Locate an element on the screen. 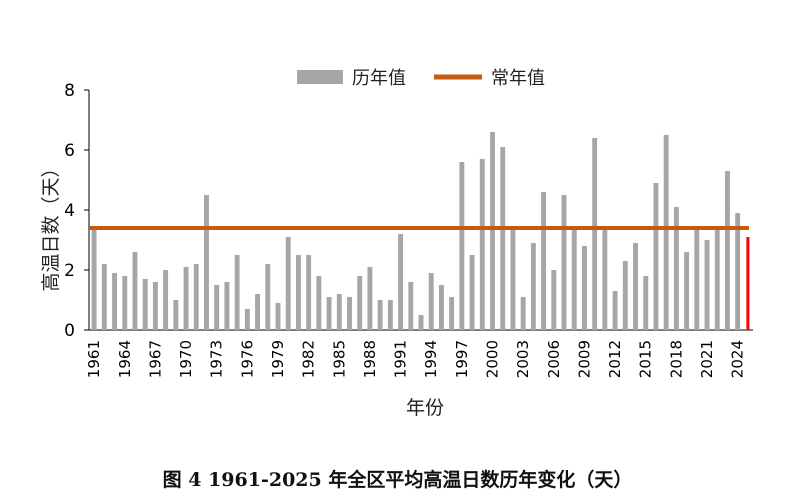 The height and width of the screenshot is (502, 795). bar-1999 is located at coordinates (482, 244).